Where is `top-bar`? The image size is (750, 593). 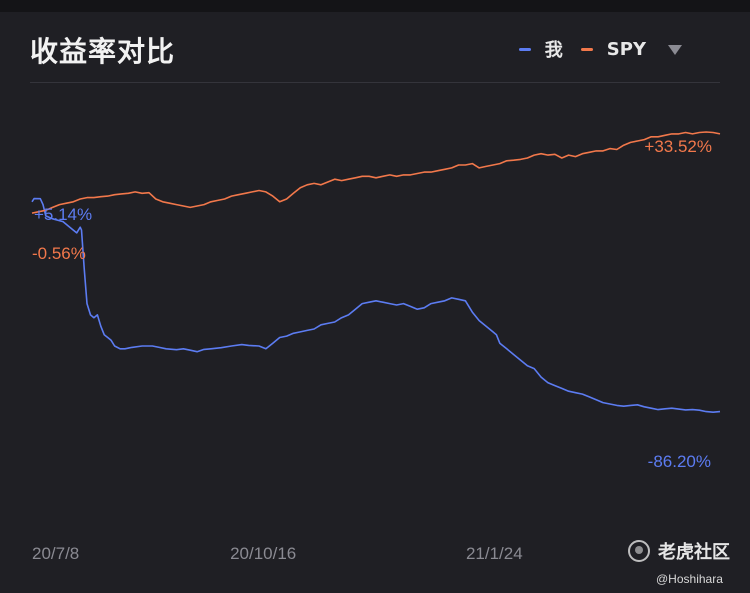 top-bar is located at coordinates (375, 6).